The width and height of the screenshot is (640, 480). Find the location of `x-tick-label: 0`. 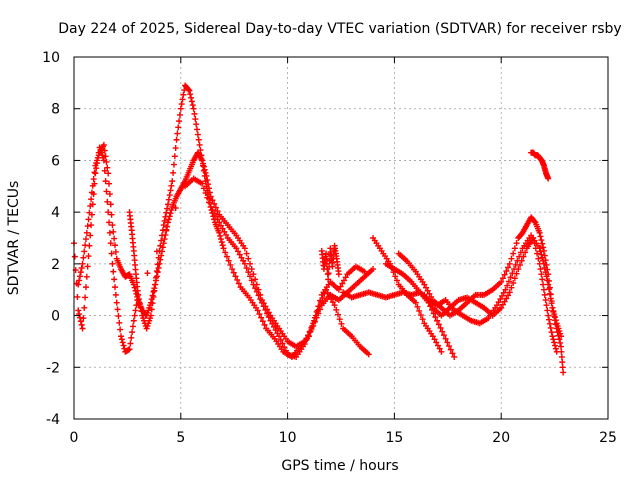

x-tick-label: 0 is located at coordinates (74, 438).